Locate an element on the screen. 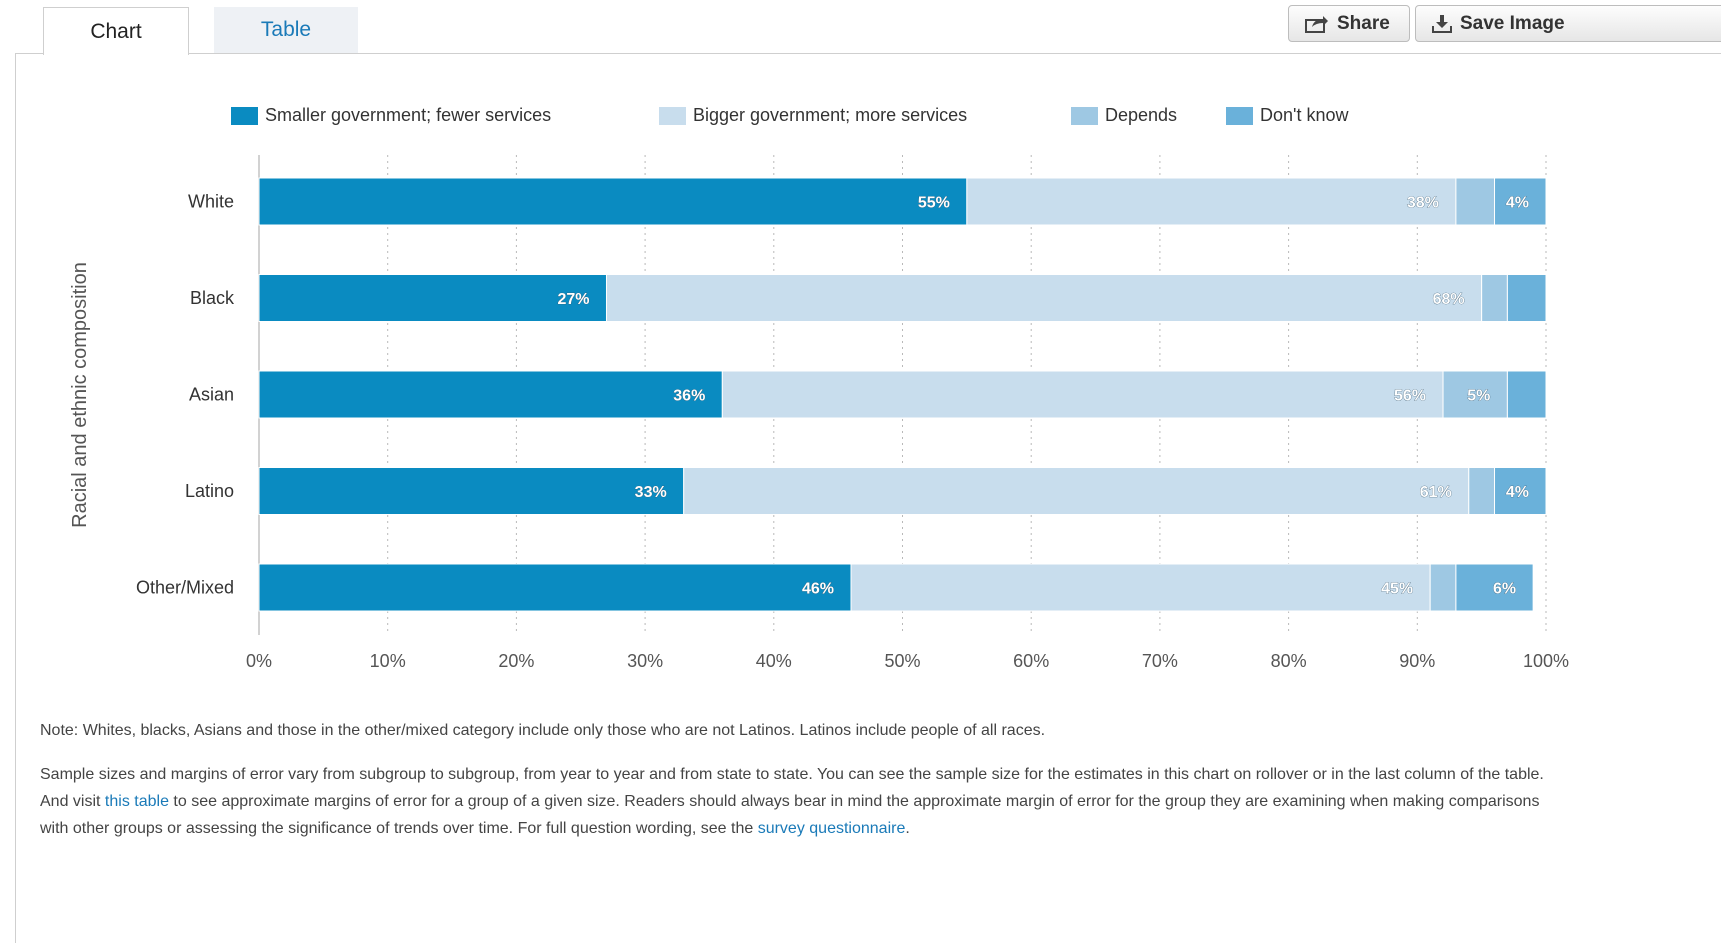  data-label: 56% is located at coordinates (1410, 396).